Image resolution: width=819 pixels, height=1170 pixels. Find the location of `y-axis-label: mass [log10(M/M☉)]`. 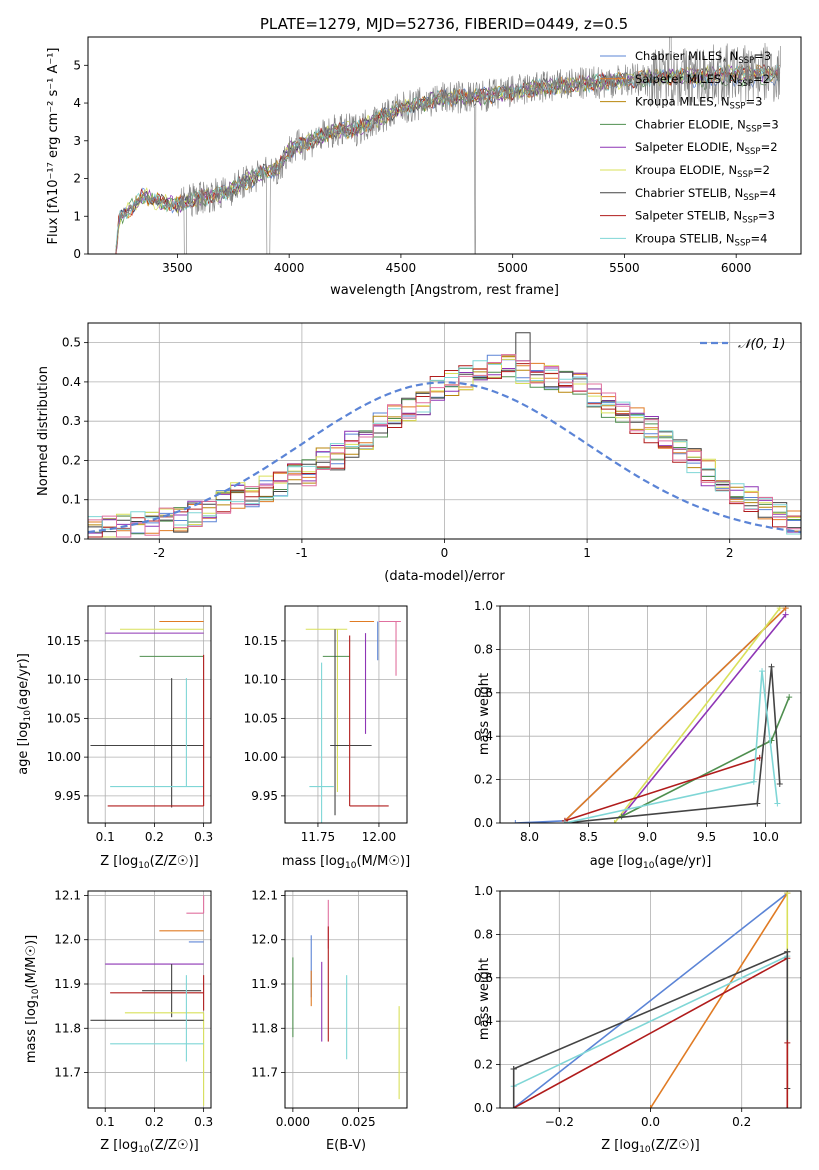

y-axis-label: mass [log10(M/M☉)] is located at coordinates (32, 999).